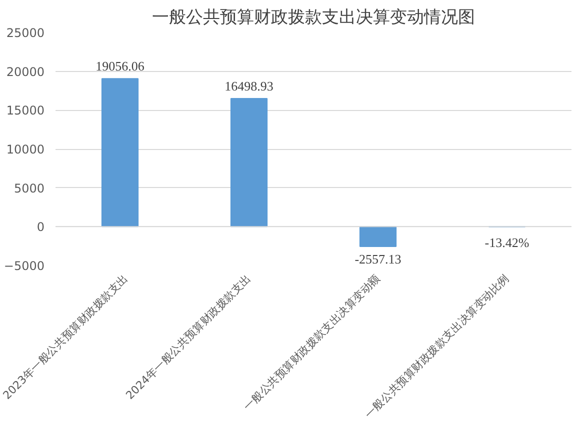 The height and width of the screenshot is (430, 578). I want to click on data-label: -13.42%, so click(507, 242).